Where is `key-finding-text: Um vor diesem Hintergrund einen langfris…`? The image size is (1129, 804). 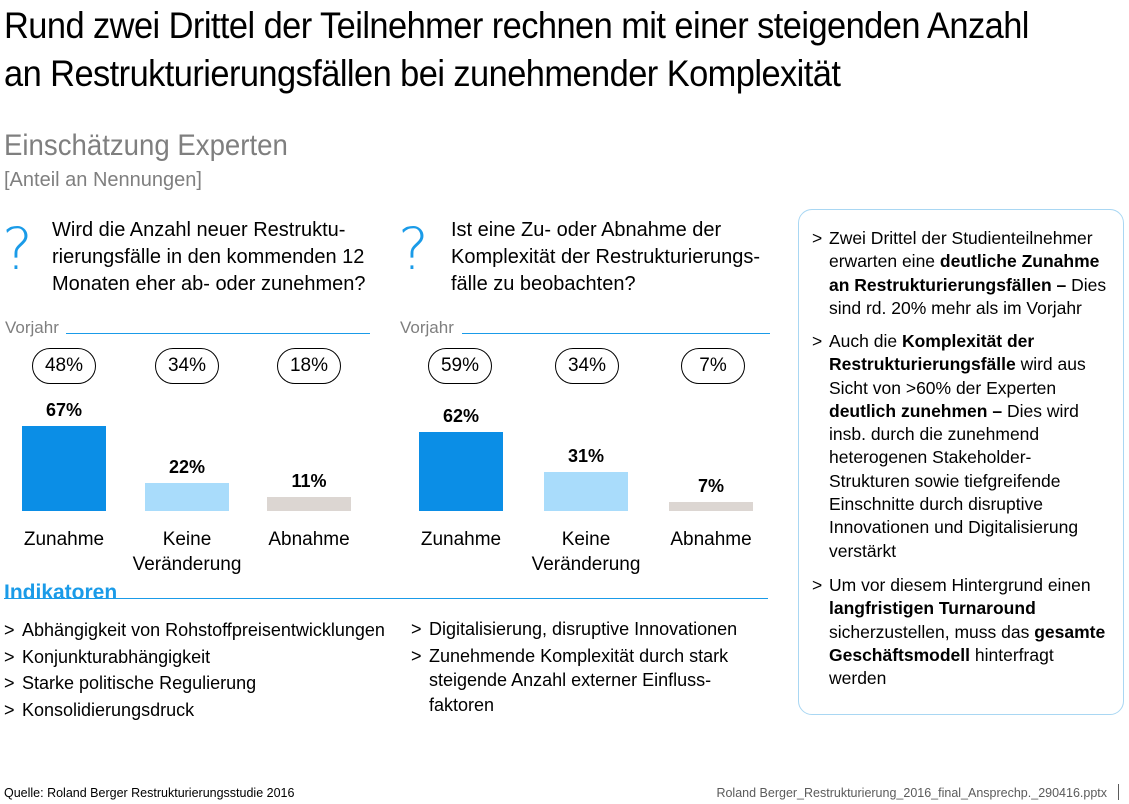 key-finding-text: Um vor diesem Hintergrund einen langfris… is located at coordinates (967, 631).